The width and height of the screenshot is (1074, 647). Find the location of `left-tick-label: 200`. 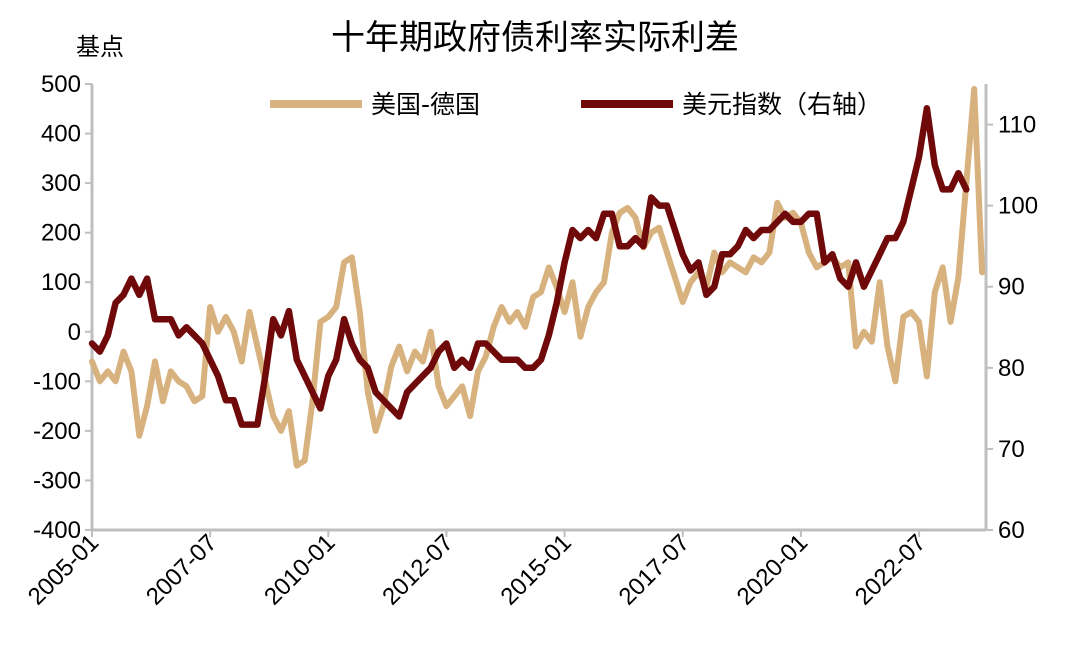

left-tick-label: 200 is located at coordinates (61, 233).